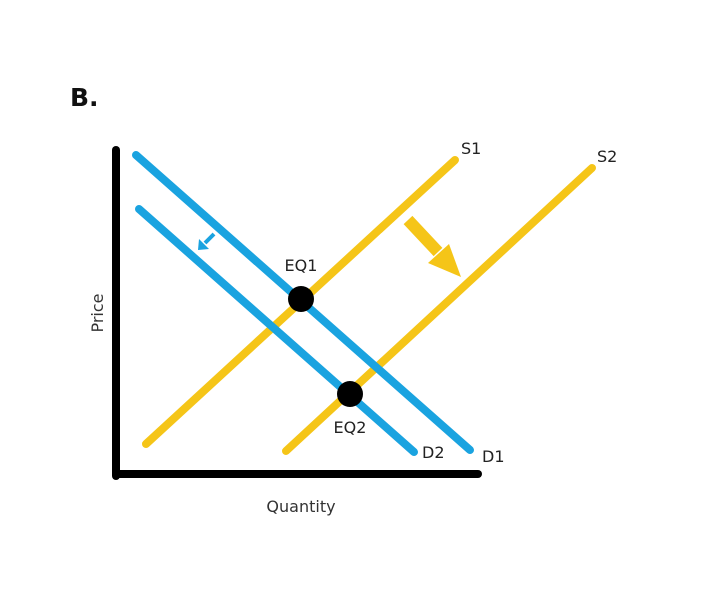 The image size is (710, 599). I want to click on x-axis-label: Quantity, so click(300, 506).